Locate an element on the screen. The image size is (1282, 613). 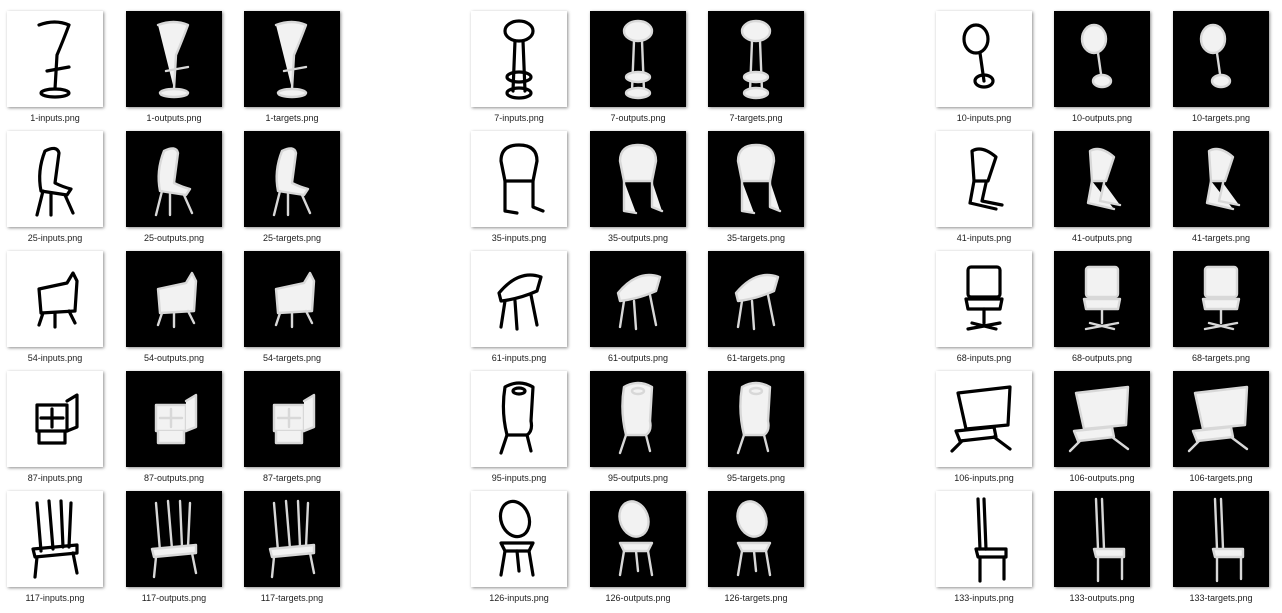
file-item: 35-inputs.png is located at coordinates (519, 191).